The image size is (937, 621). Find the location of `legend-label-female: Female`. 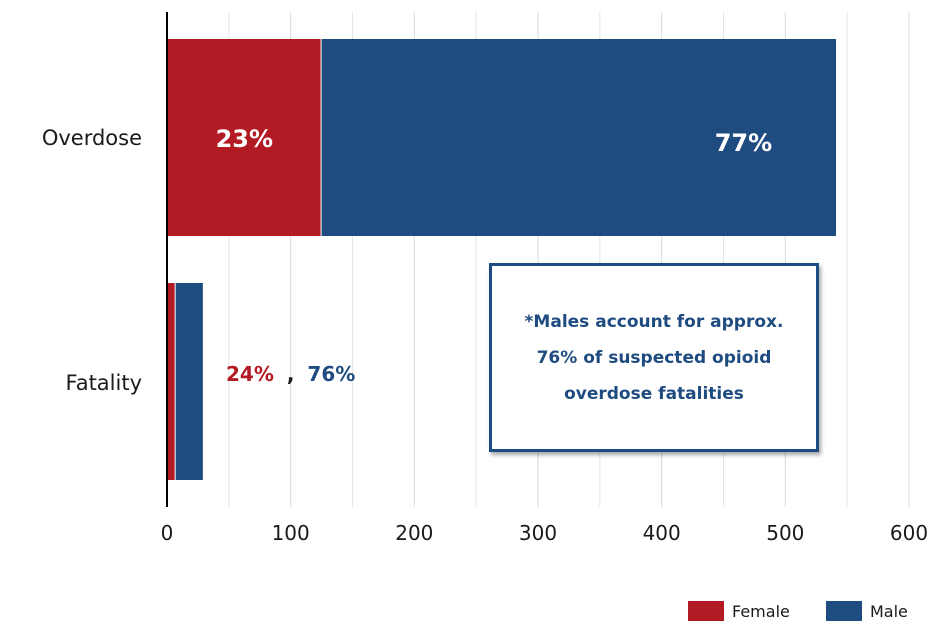

legend-label-female: Female is located at coordinates (761, 611).